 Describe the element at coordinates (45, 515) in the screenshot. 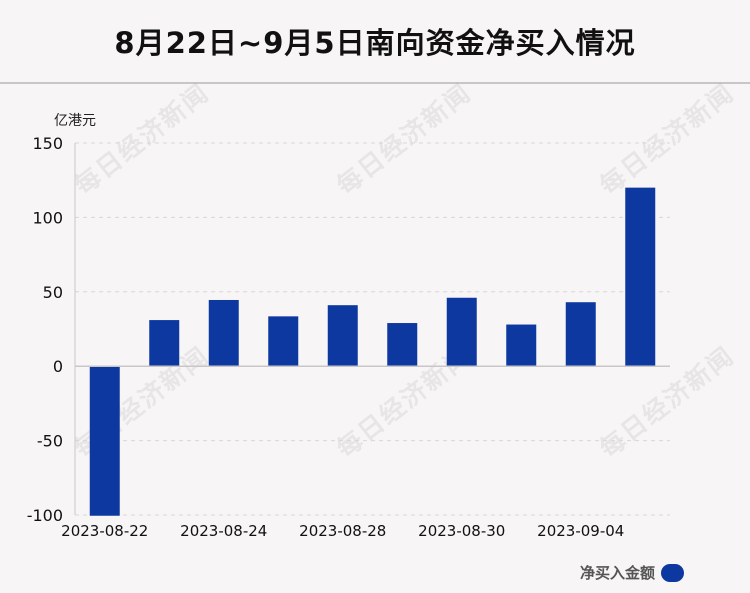

I see `y-tick-label: -100` at that location.